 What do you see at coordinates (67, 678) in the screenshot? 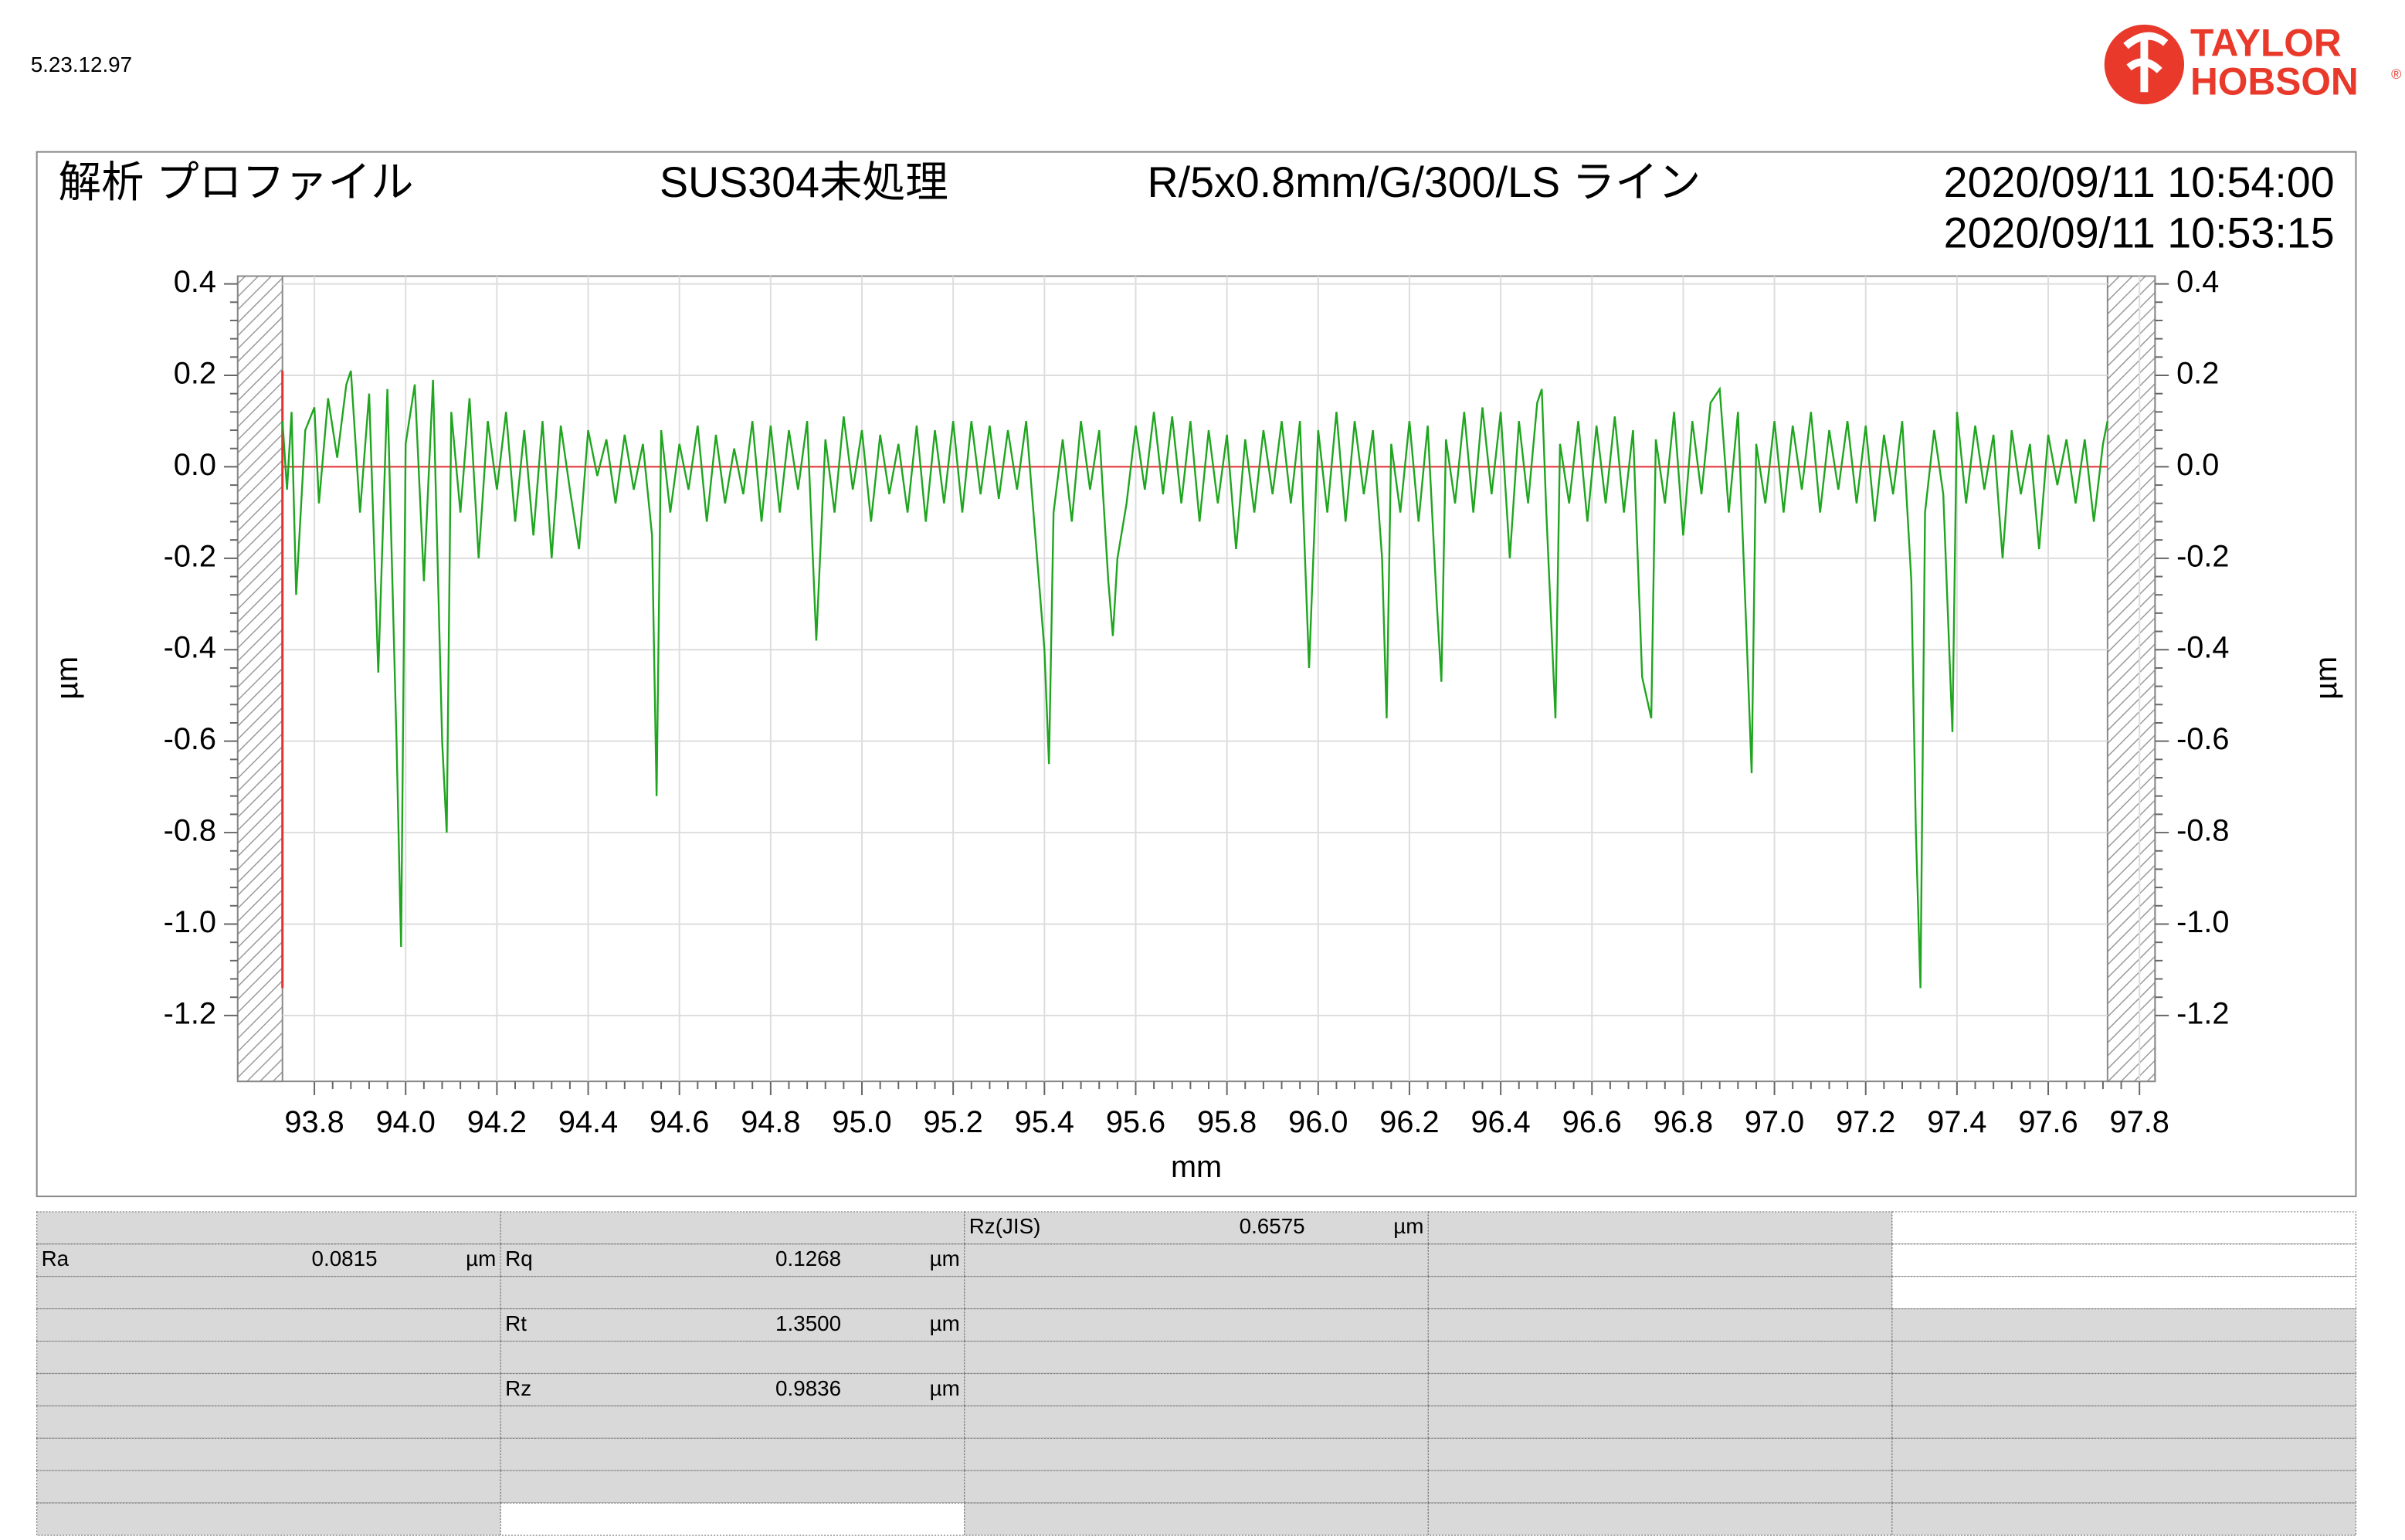
I see `y-axis-label: µm` at bounding box center [67, 678].